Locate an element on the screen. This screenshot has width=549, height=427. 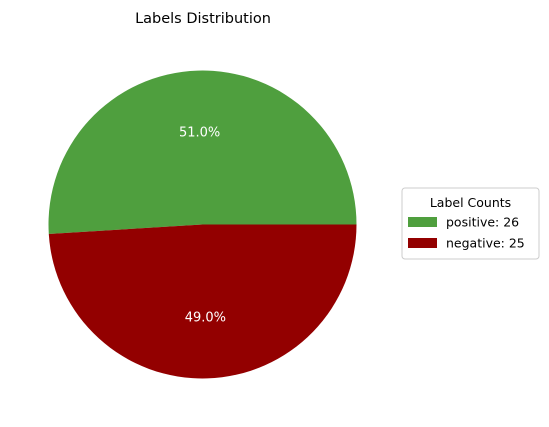
legend-swatch-negative is located at coordinates (422, 243).